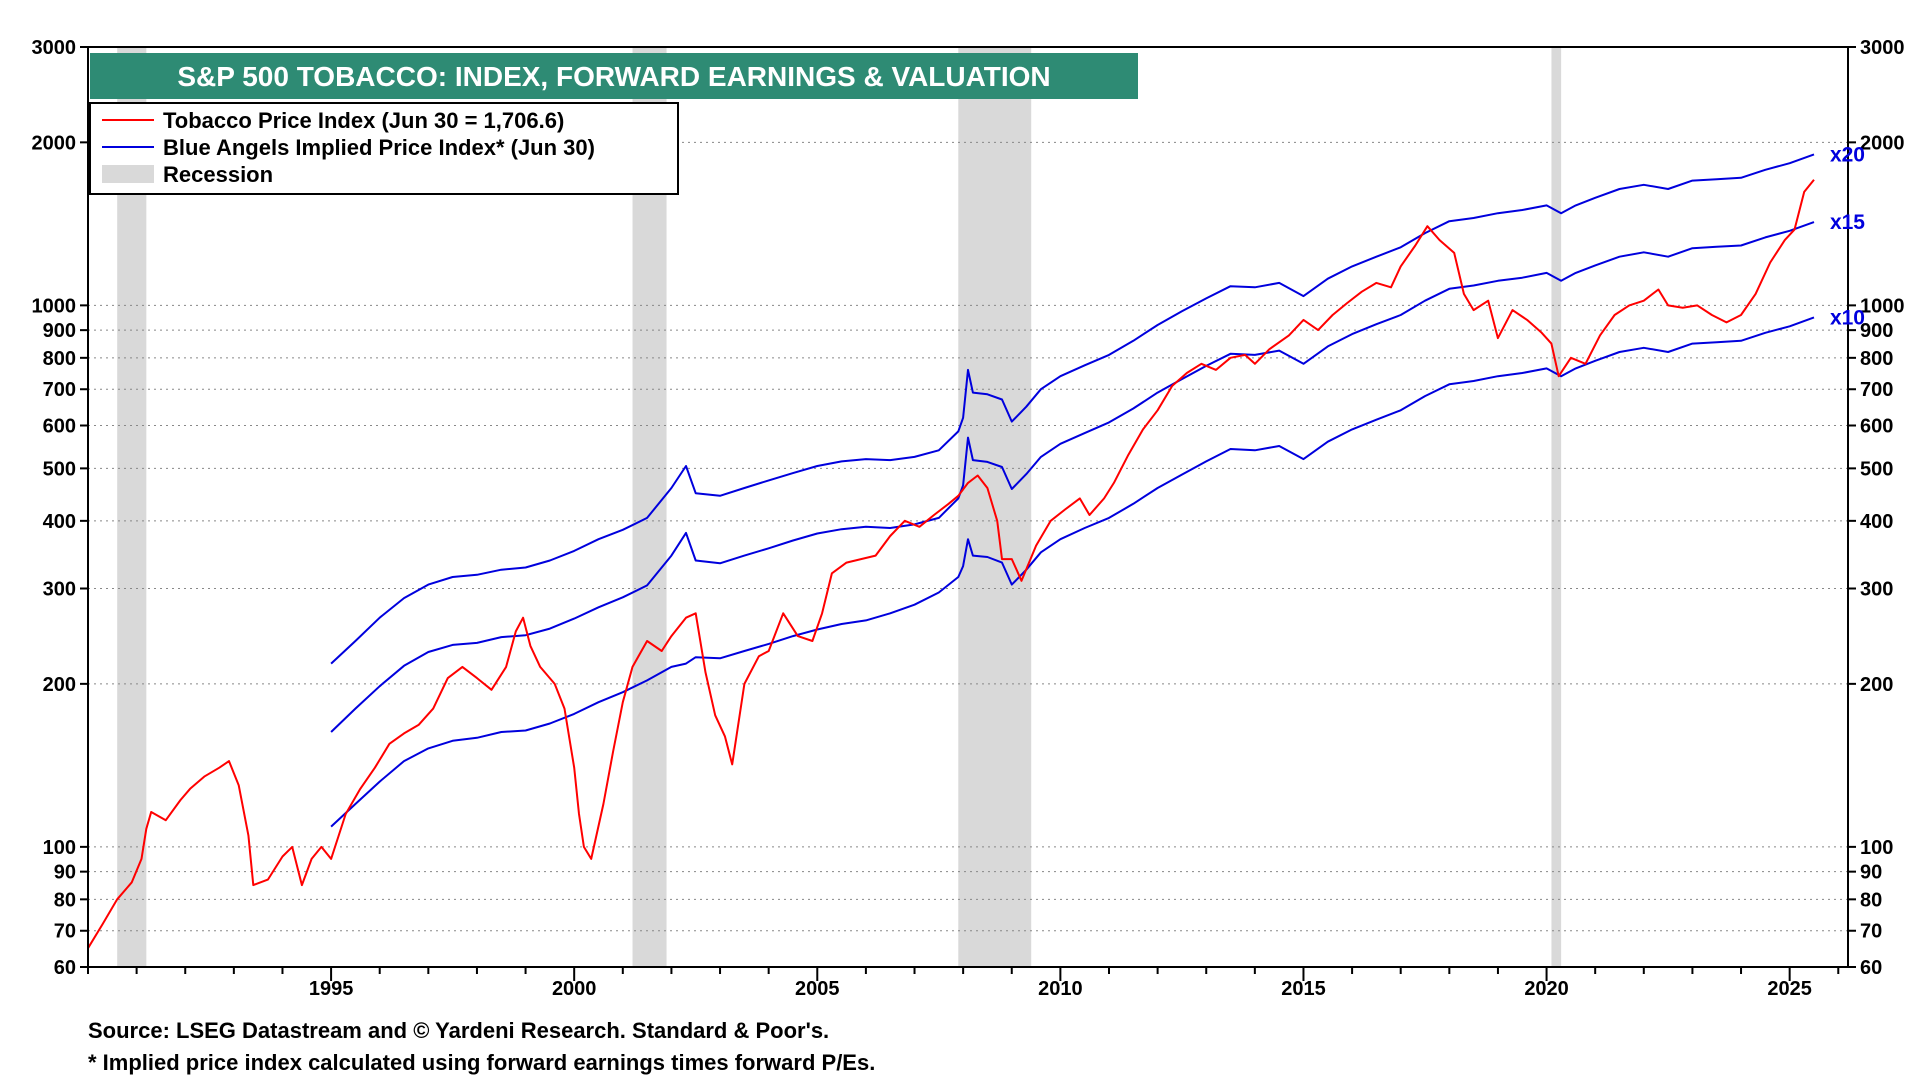  What do you see at coordinates (1871, 873) in the screenshot?
I see `y-tick-label-right: 90` at bounding box center [1871, 873].